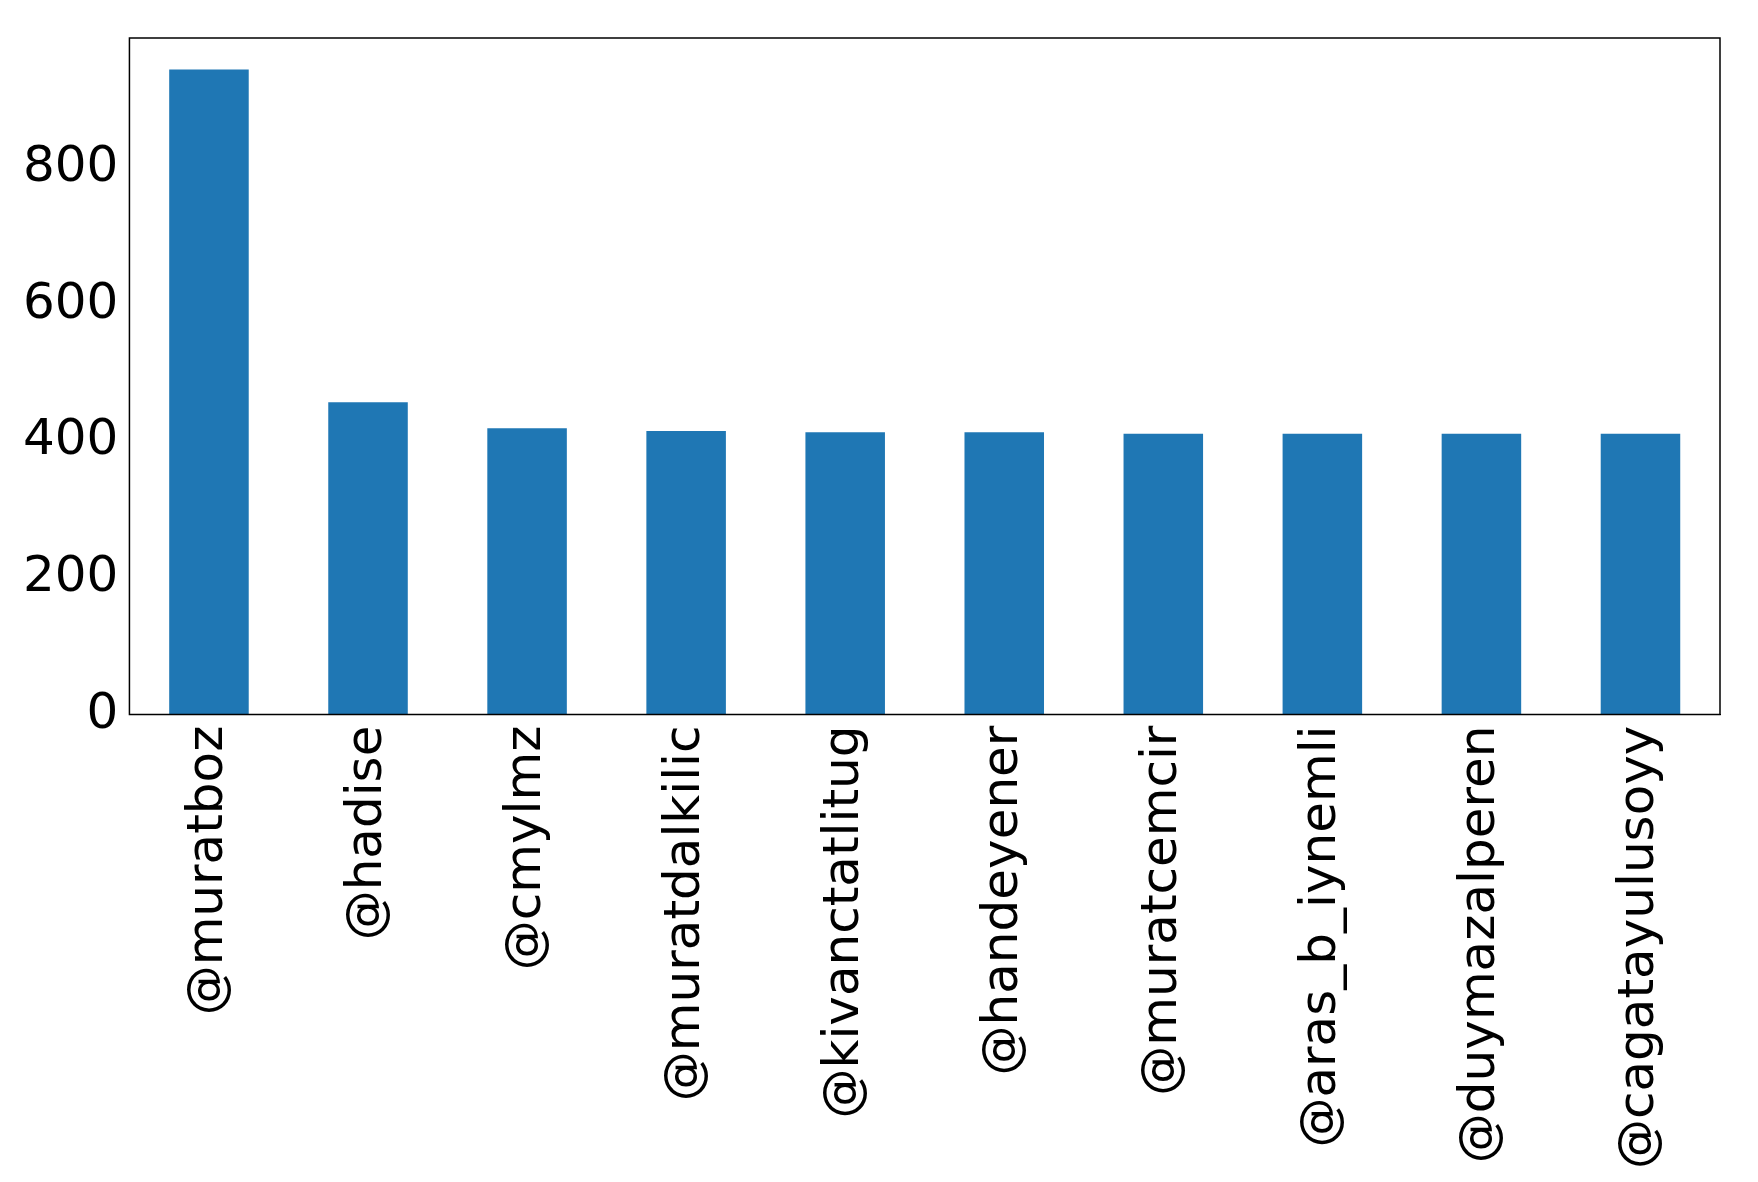  What do you see at coordinates (71, 163) in the screenshot?
I see `y-tick-label: 800` at bounding box center [71, 163].